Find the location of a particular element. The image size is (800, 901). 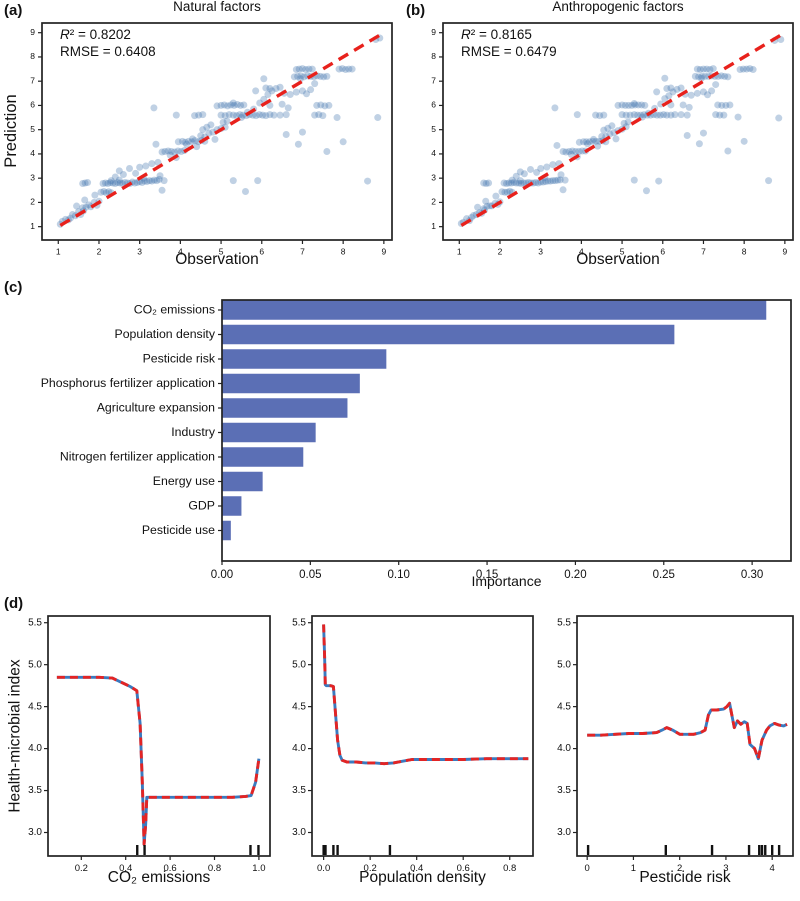

axes-box-d2 is located at coordinates (422, 736).